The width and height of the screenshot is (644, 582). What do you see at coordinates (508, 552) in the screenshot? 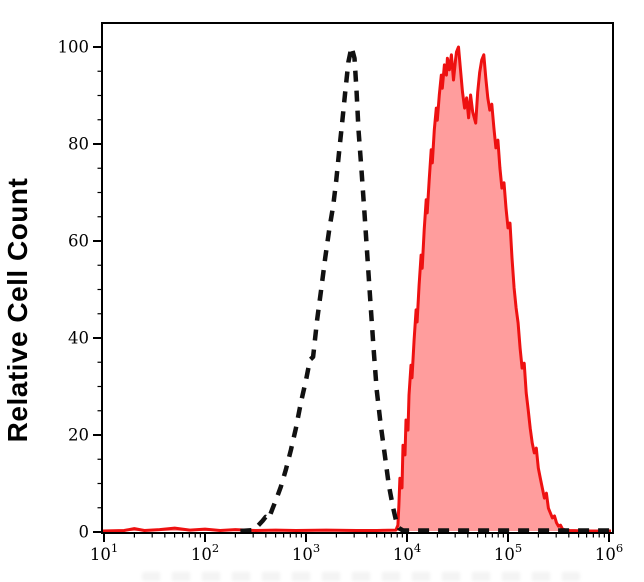
I see `x-tick-label: 10⁵` at bounding box center [508, 552].